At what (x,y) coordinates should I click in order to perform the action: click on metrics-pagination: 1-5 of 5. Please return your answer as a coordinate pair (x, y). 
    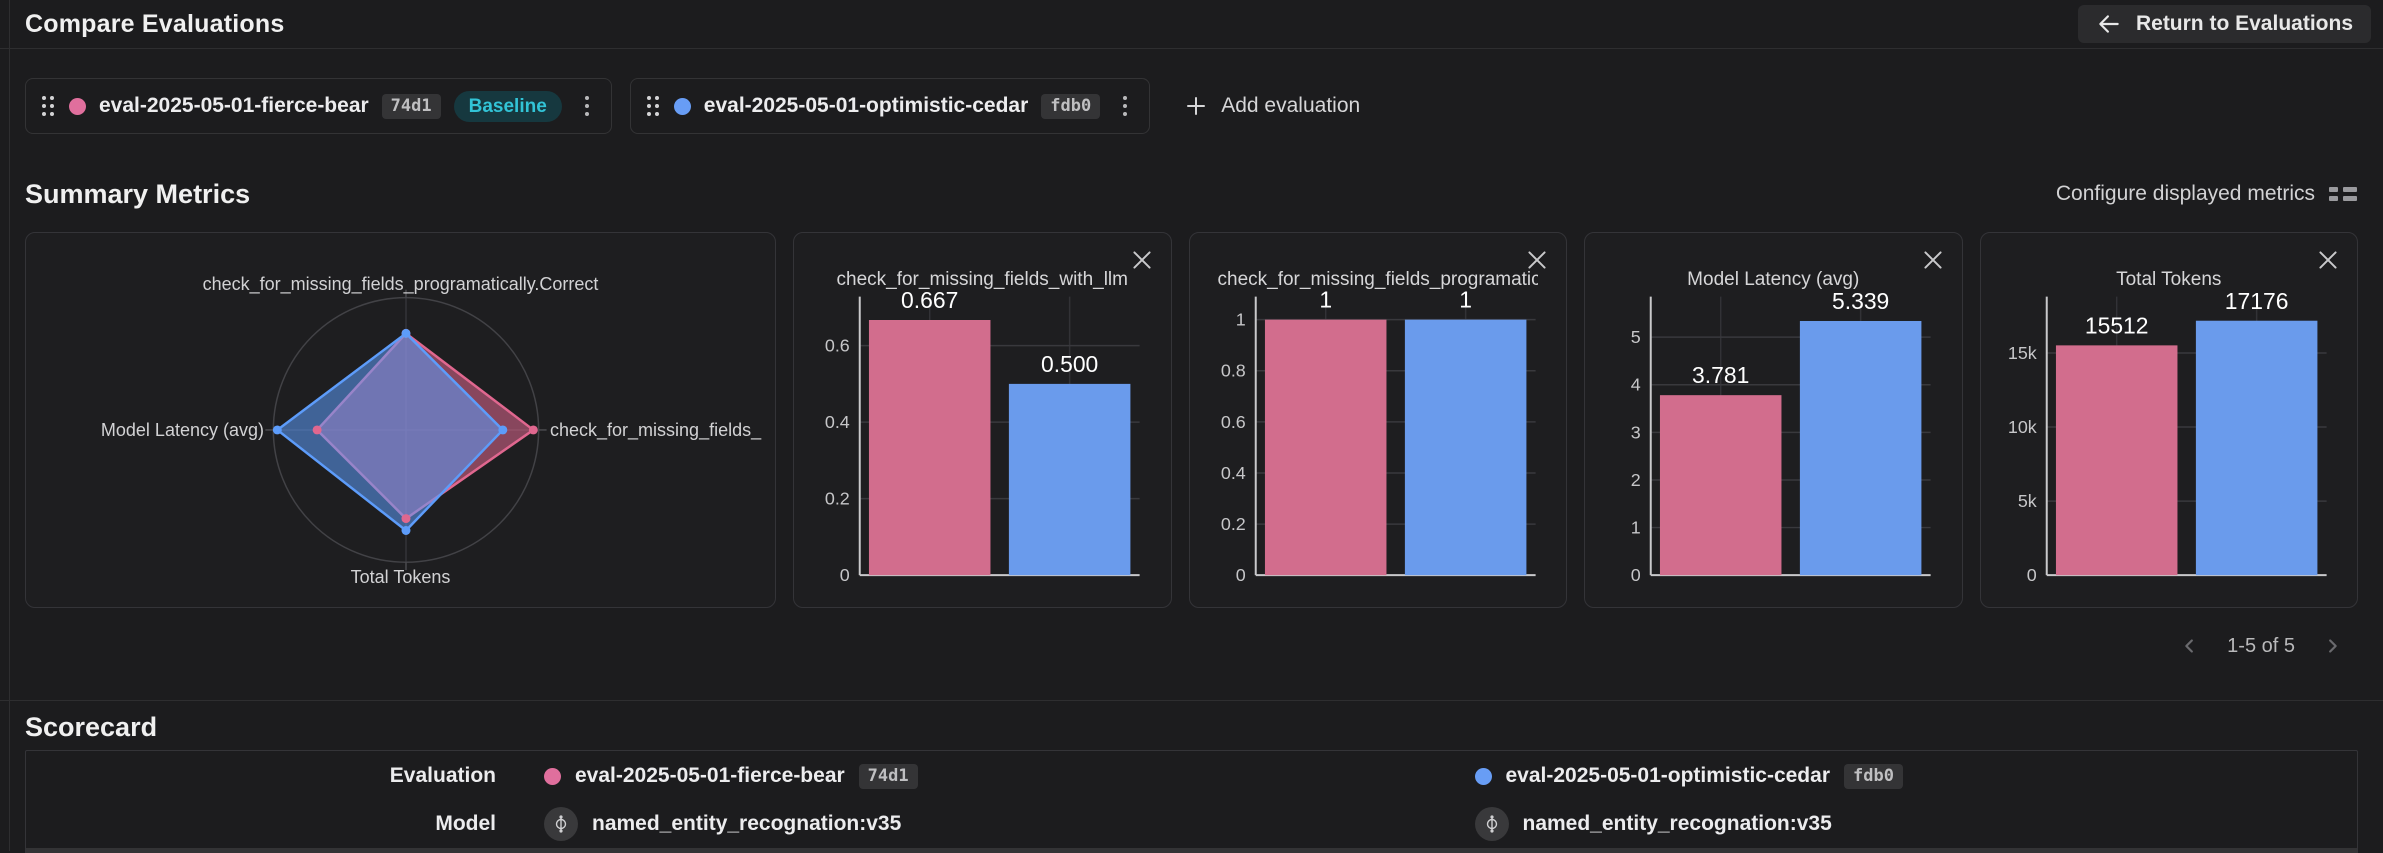
    Looking at the image, I should click on (1191, 646).